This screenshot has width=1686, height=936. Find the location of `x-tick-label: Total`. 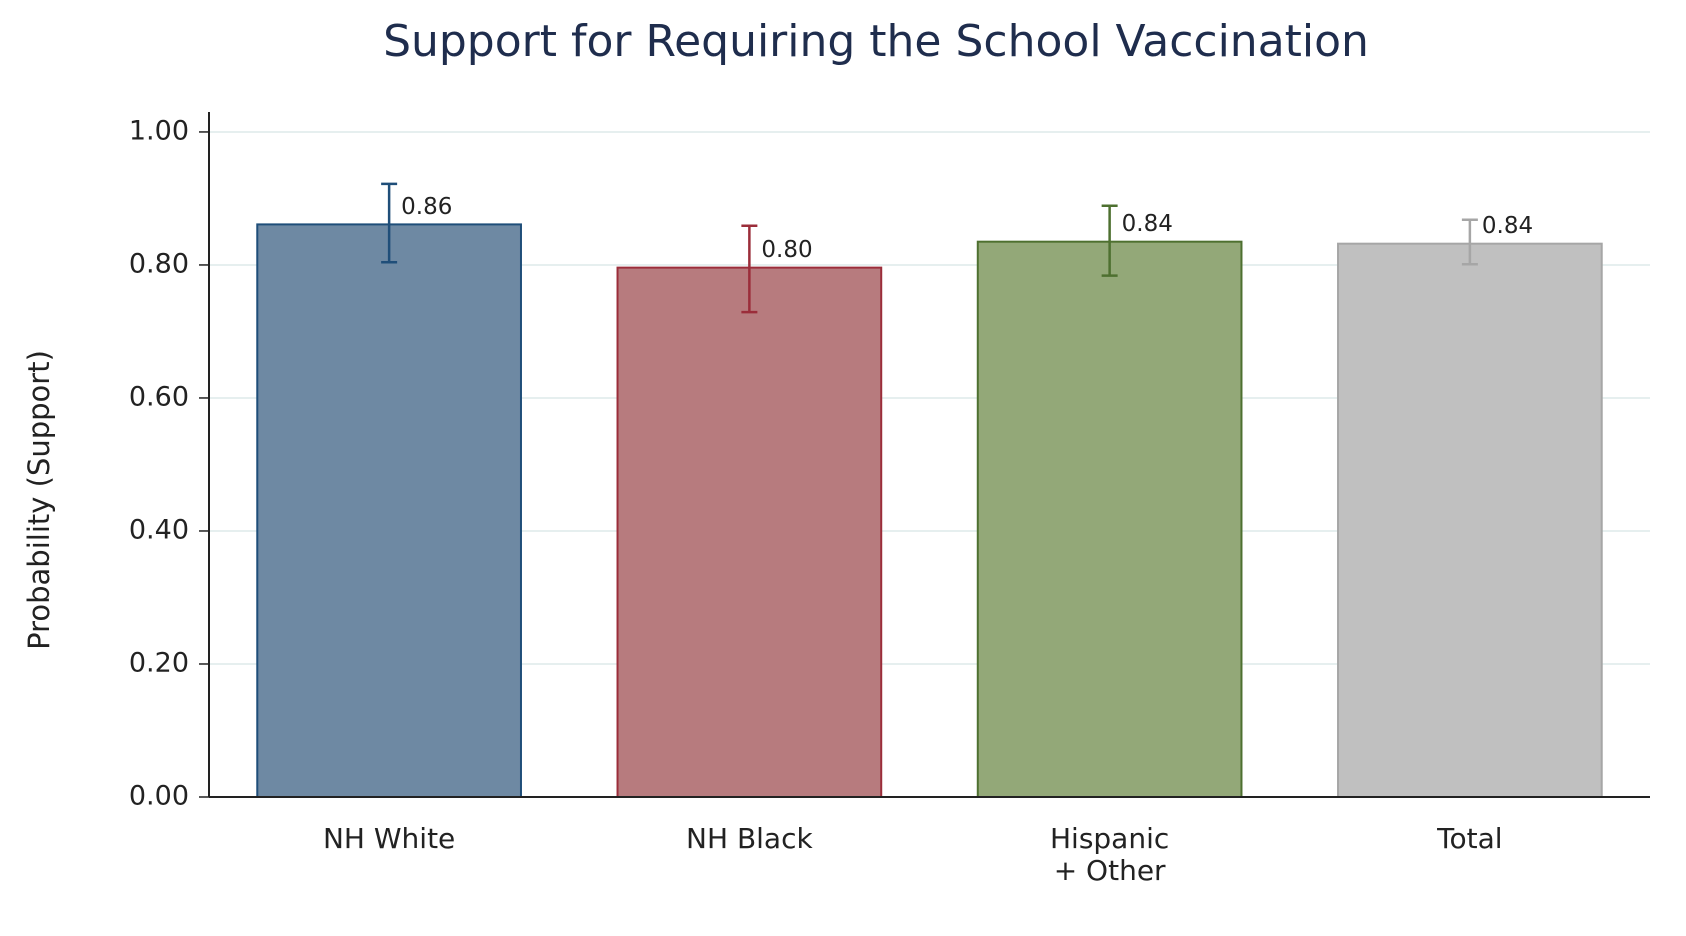

x-tick-label: Total is located at coordinates (1469, 838).